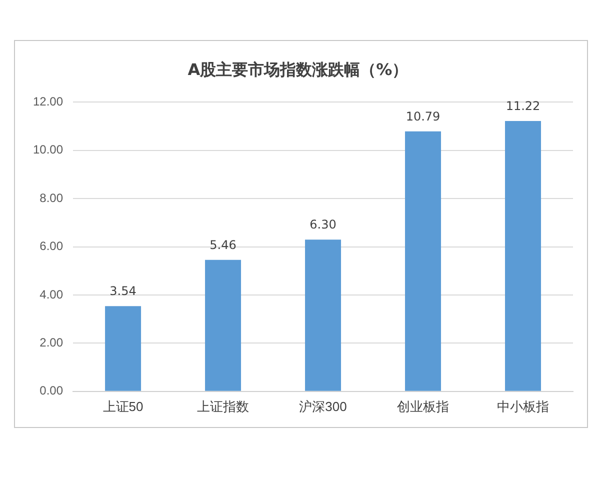 This screenshot has width=600, height=480. I want to click on x-tick-label: 上证50, so click(123, 406).